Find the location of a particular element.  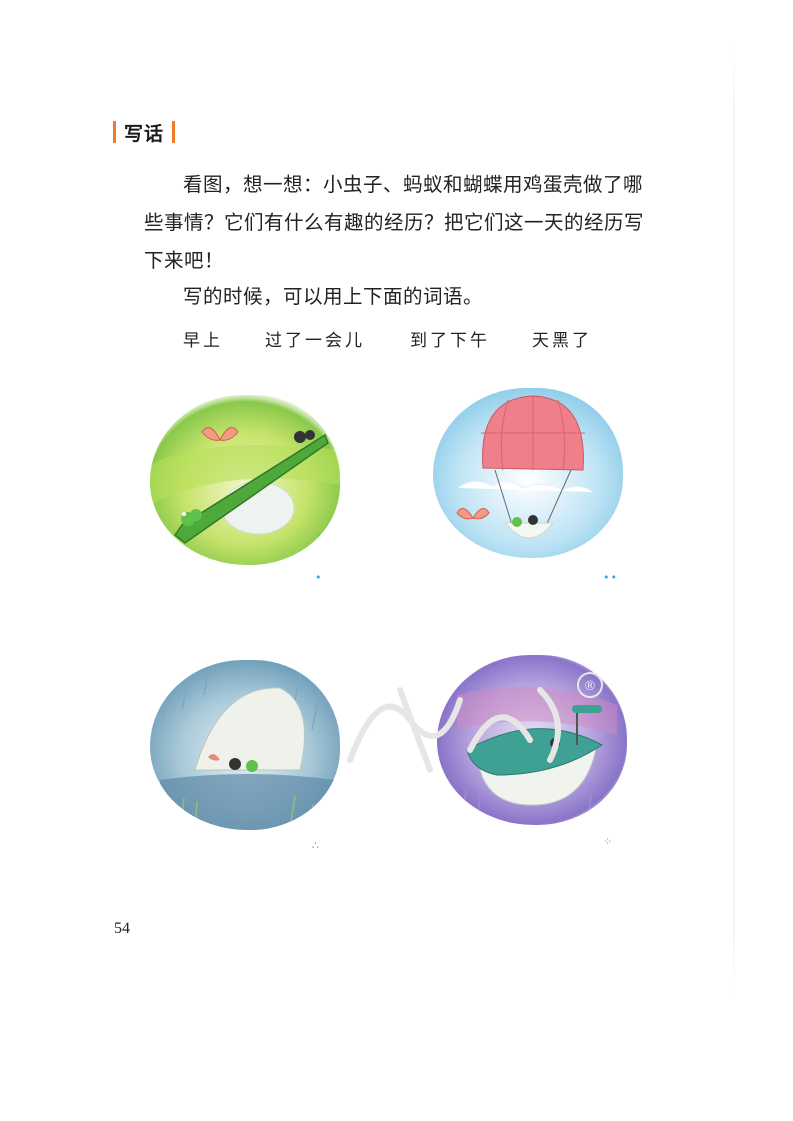

section-title: 写话 is located at coordinates (144, 133).